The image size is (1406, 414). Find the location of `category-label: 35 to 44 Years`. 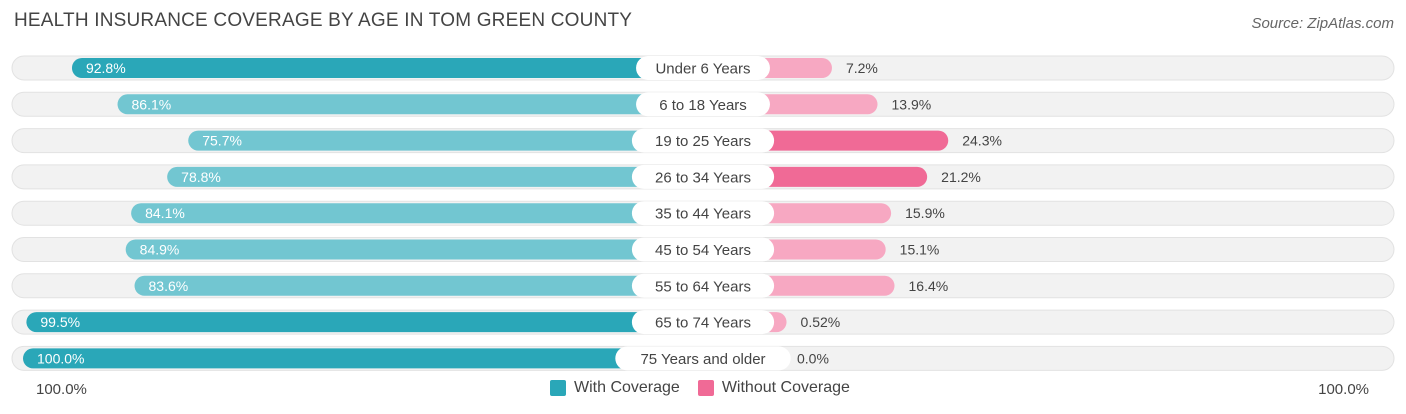

category-label: 35 to 44 Years is located at coordinates (703, 214).